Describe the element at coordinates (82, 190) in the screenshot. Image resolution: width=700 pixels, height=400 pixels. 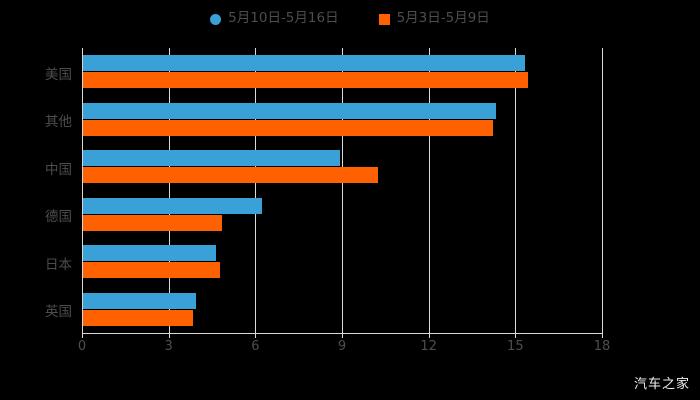
I see `y-axis-line` at that location.